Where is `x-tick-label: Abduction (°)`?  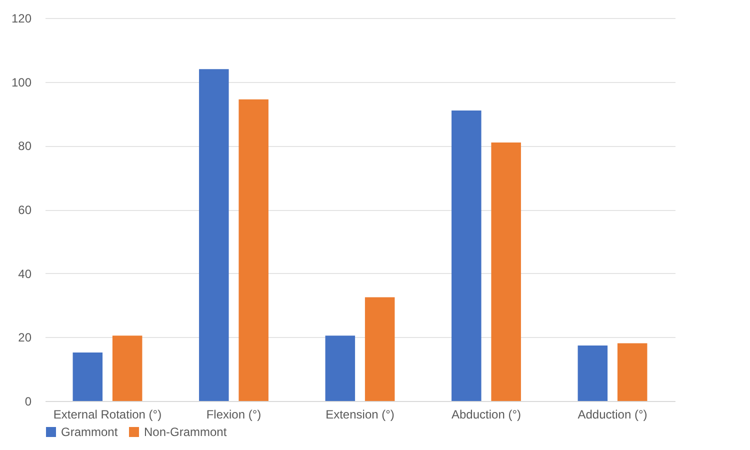 x-tick-label: Abduction (°) is located at coordinates (487, 415).